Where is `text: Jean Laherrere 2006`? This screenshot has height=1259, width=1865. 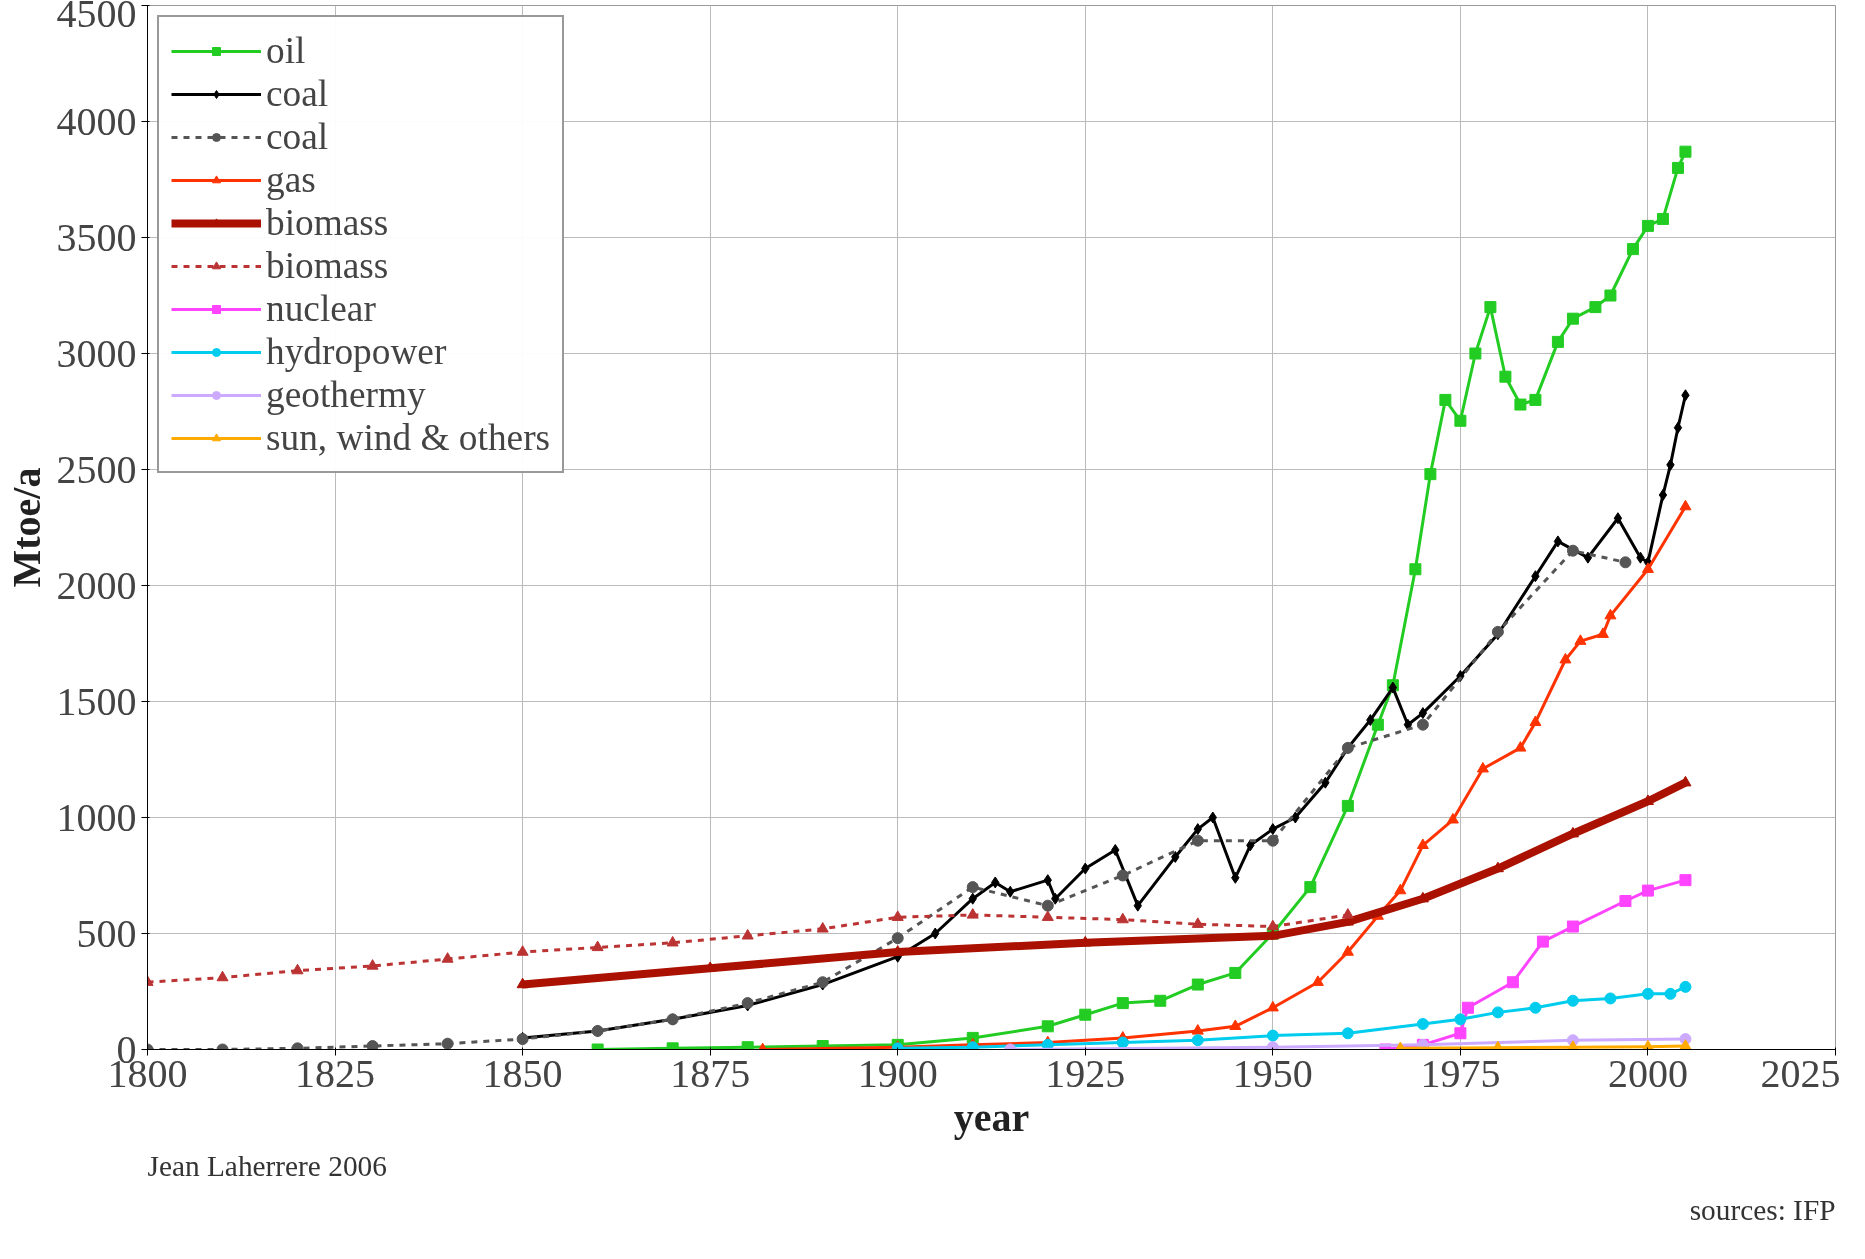 text: Jean Laherrere 2006 is located at coordinates (267, 1165).